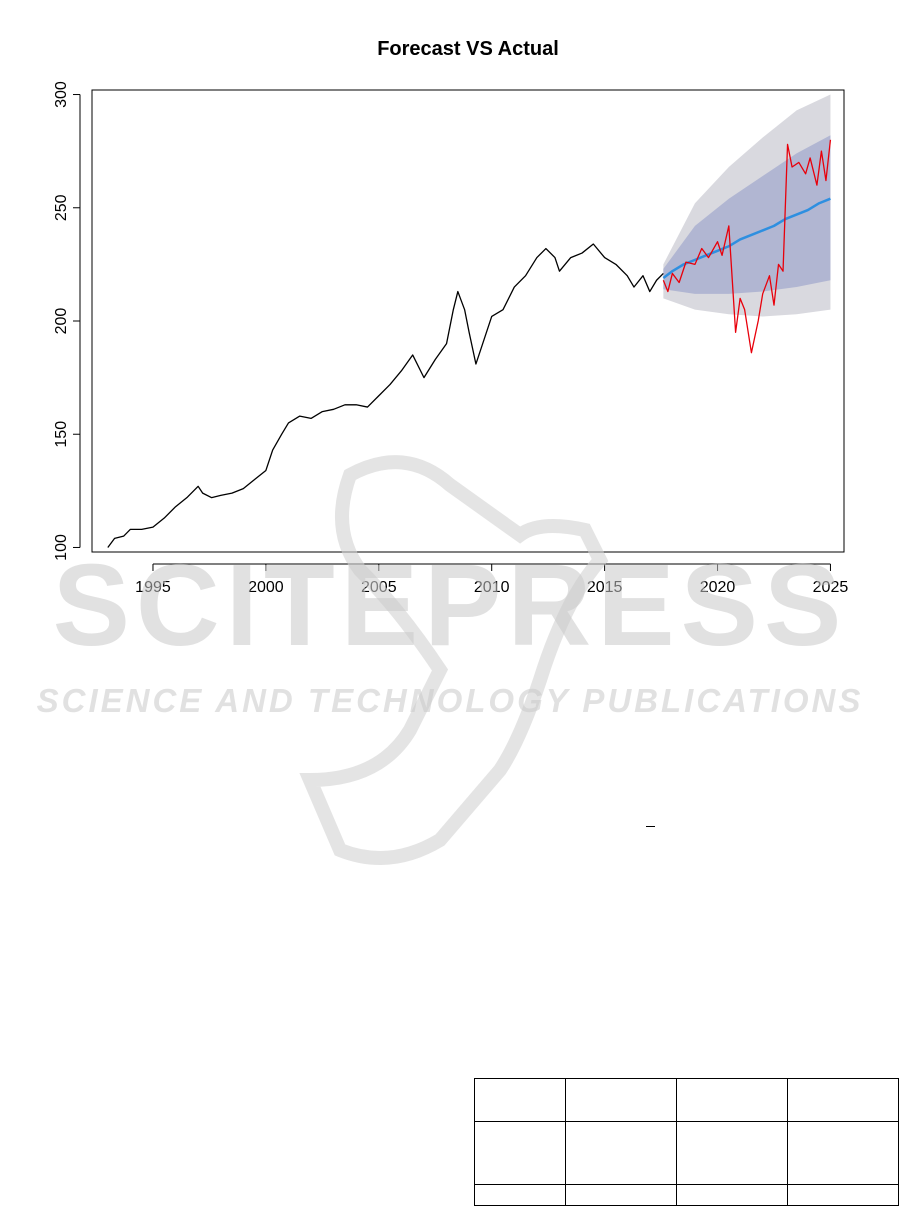 The width and height of the screenshot is (901, 1207). What do you see at coordinates (450, 700) in the screenshot?
I see `watermark-subtitle: SCIENCE AND TECHNOLOGY PUBLICATIONS` at bounding box center [450, 700].